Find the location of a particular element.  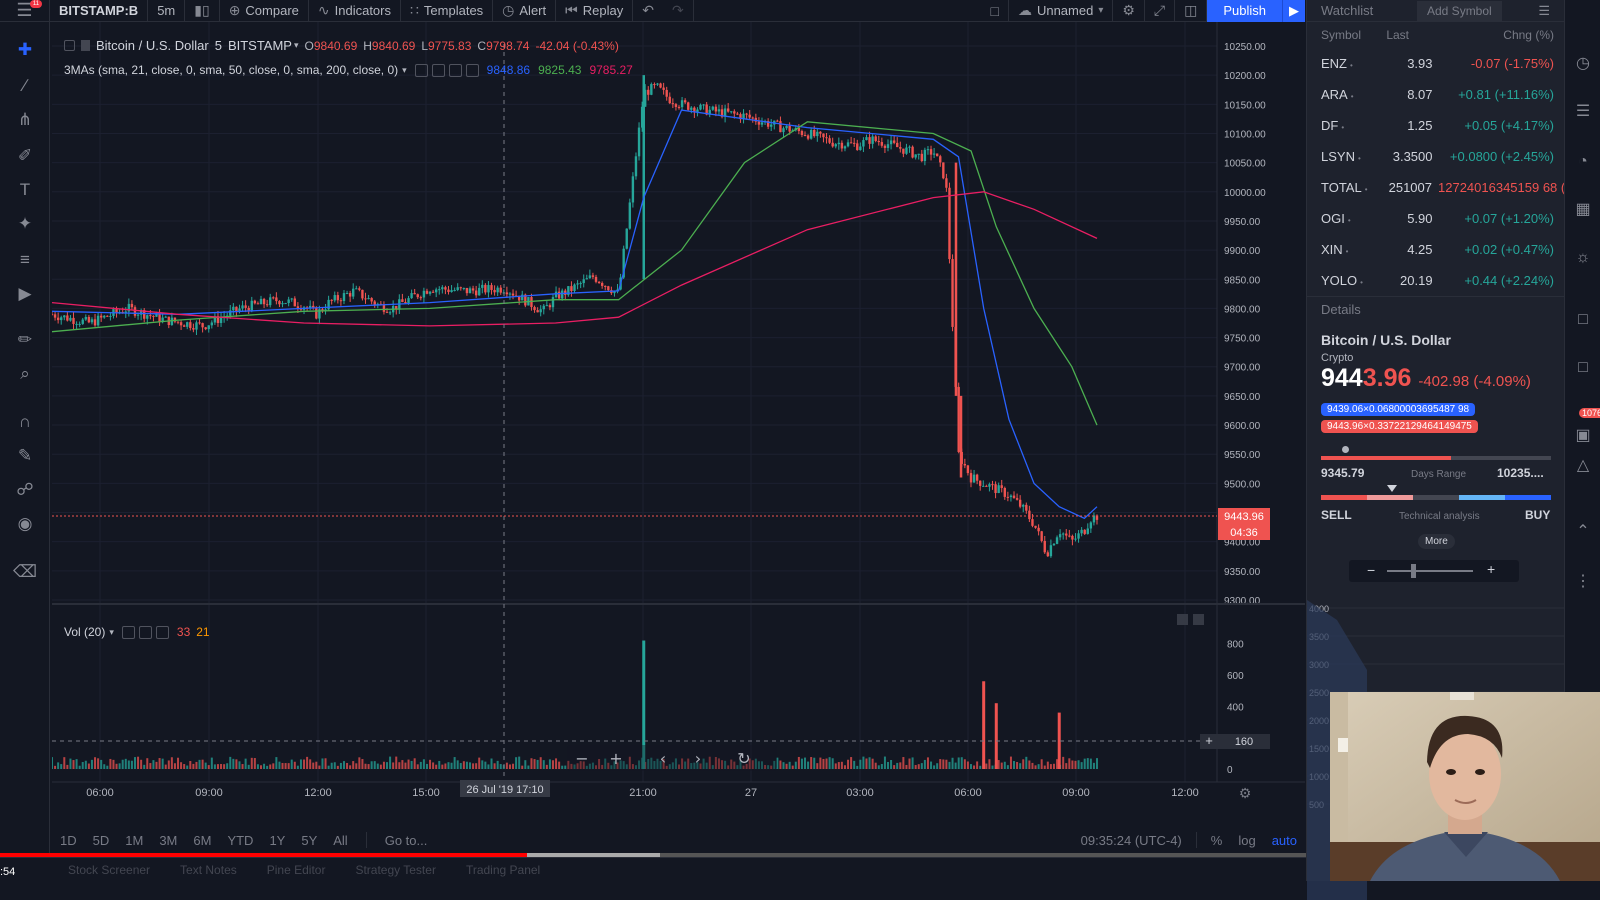

snapshot-button: ◫ is located at coordinates (1191, 11).